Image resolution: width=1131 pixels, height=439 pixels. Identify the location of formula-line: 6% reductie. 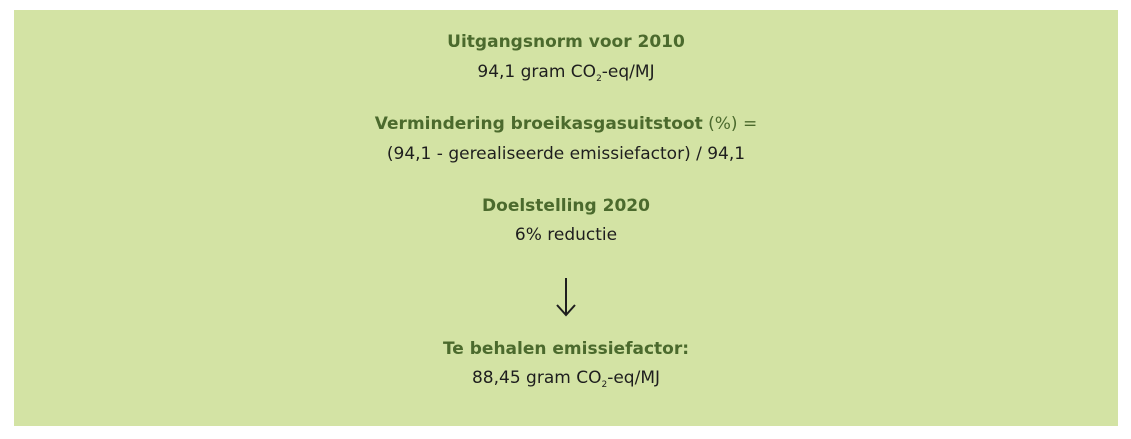
(566, 235).